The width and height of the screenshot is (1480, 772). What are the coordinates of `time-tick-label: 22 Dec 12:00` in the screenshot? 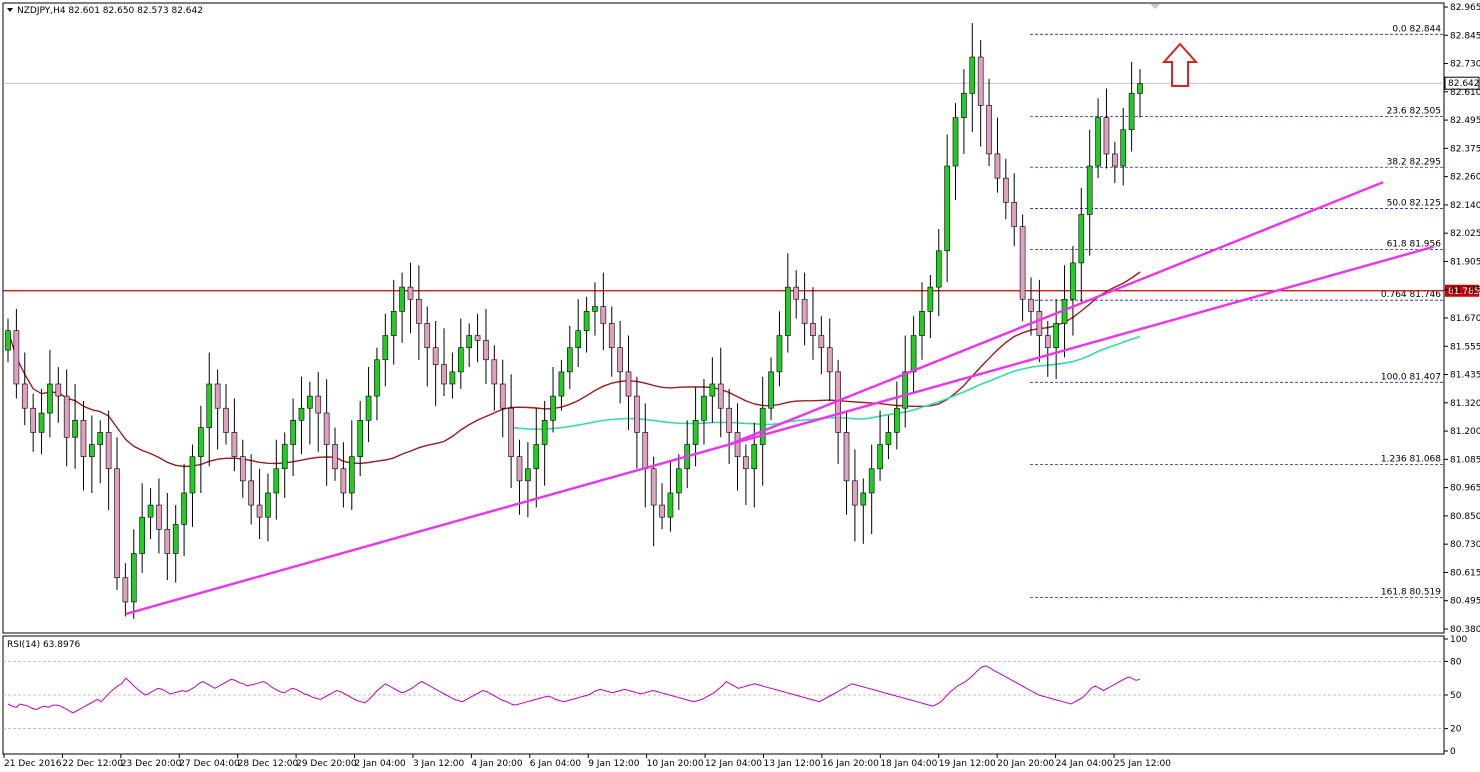 It's located at (92, 764).